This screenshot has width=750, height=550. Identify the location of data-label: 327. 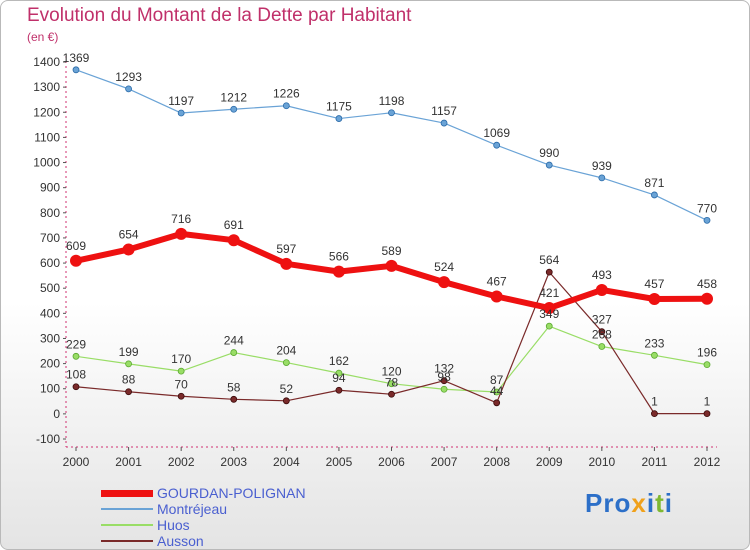
(602, 320).